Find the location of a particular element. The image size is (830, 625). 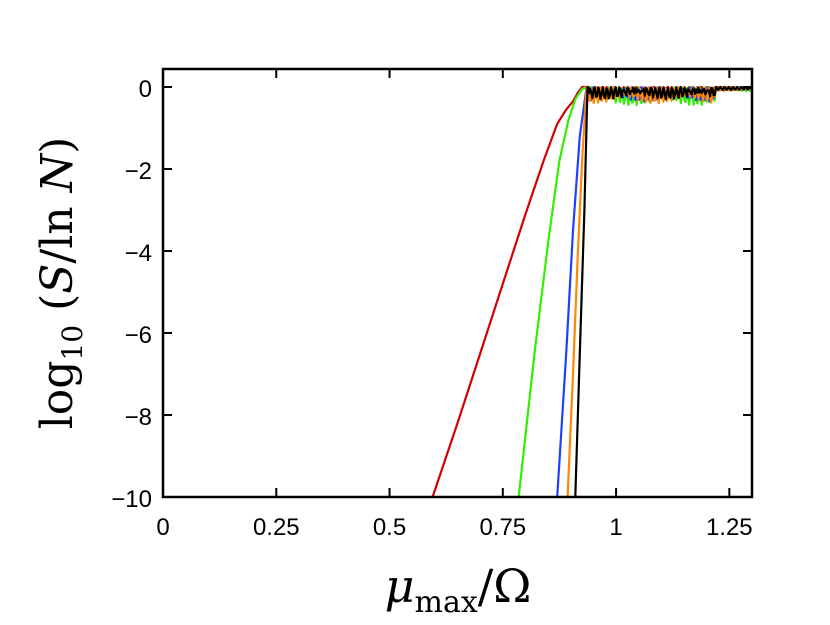

y-tick-label-0: 0 is located at coordinates (145, 89).